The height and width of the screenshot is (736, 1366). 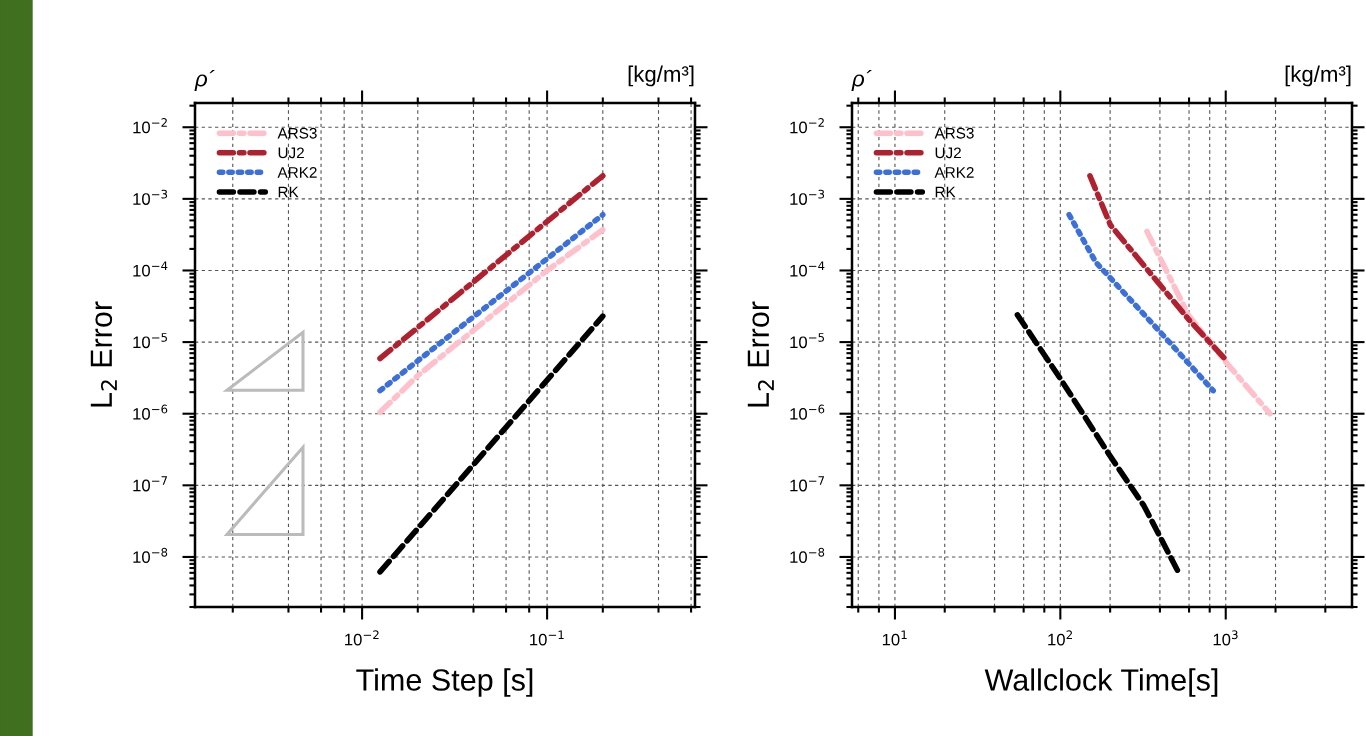 What do you see at coordinates (1101, 682) in the screenshot?
I see `x-axis-title: Wallclock Time[s]` at bounding box center [1101, 682].